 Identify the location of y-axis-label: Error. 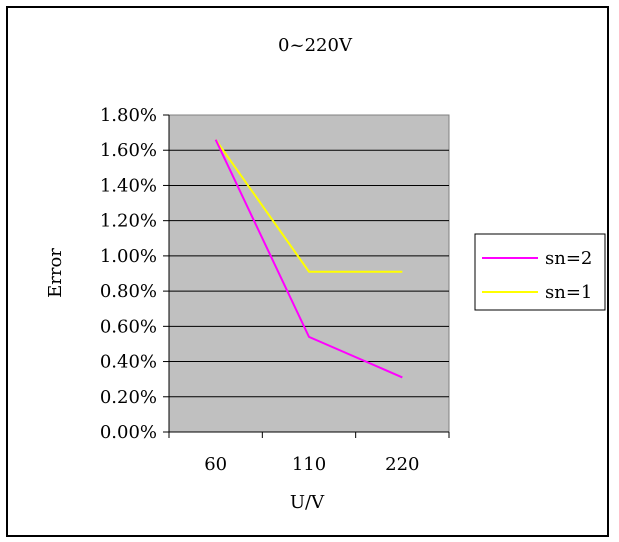
(55, 273).